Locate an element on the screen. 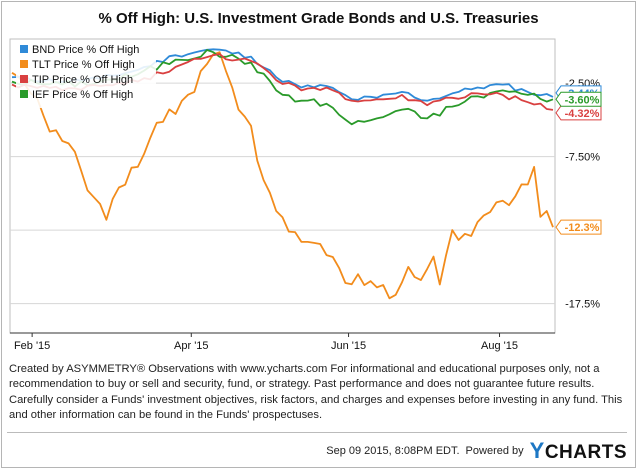  legend-label: TLT Price % Off High is located at coordinates (83, 65).